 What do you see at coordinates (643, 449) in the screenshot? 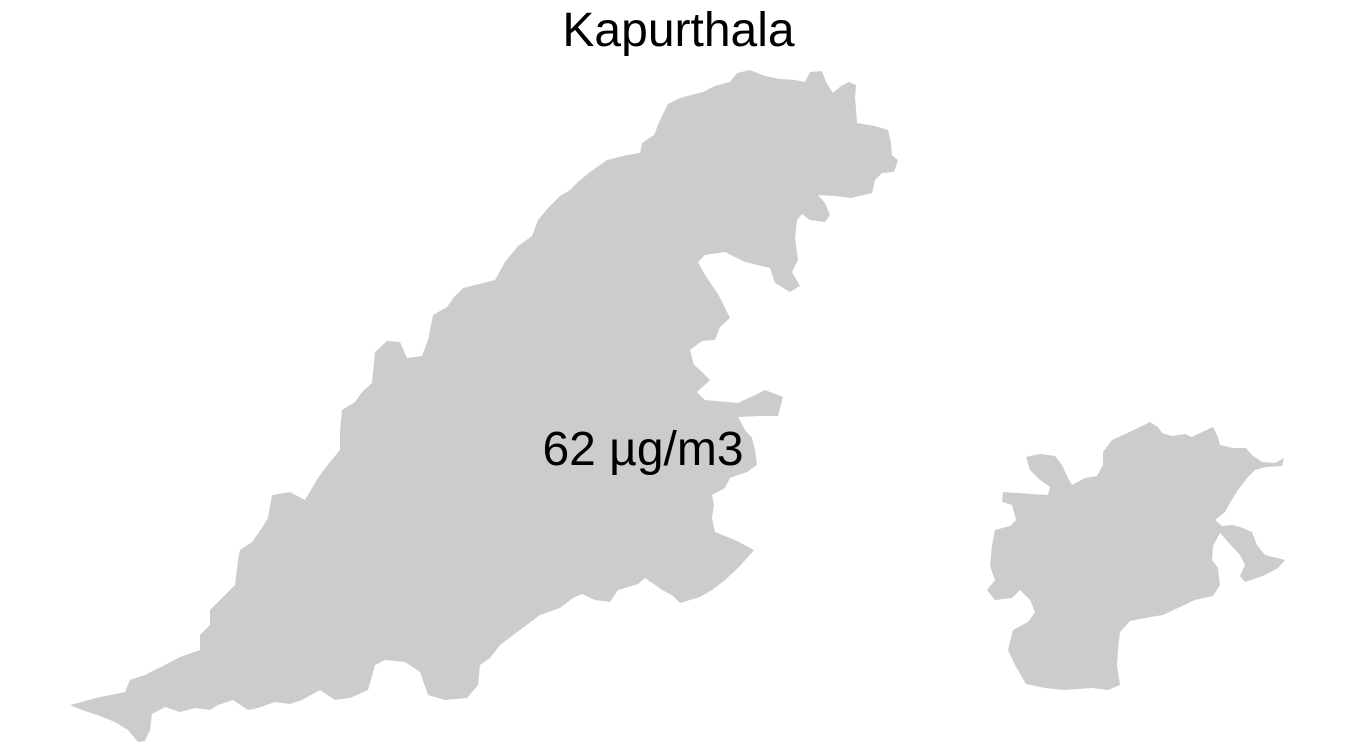
I see `value-label: 62 µg/m3` at bounding box center [643, 449].